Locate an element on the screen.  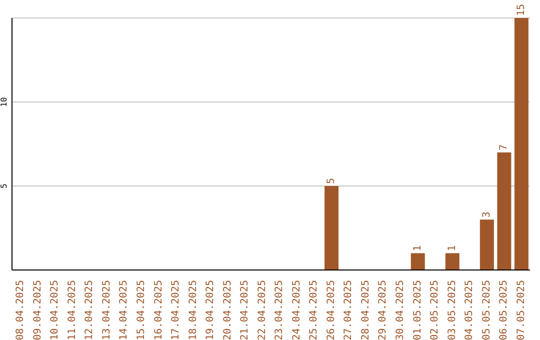
x-tick-label: 17.04.2025 is located at coordinates (176, 310).